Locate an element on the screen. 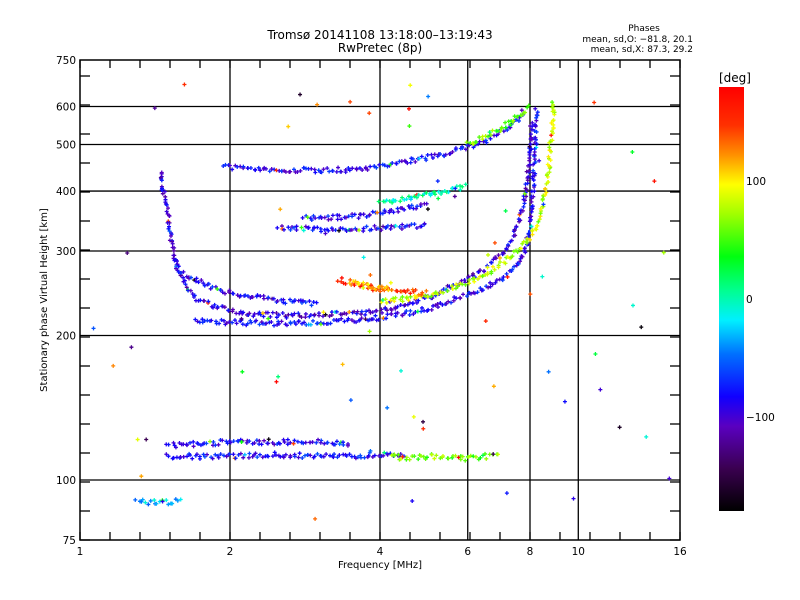 Image resolution: width=800 pixels, height=600 pixels. x-tick-label: 10 is located at coordinates (578, 552).